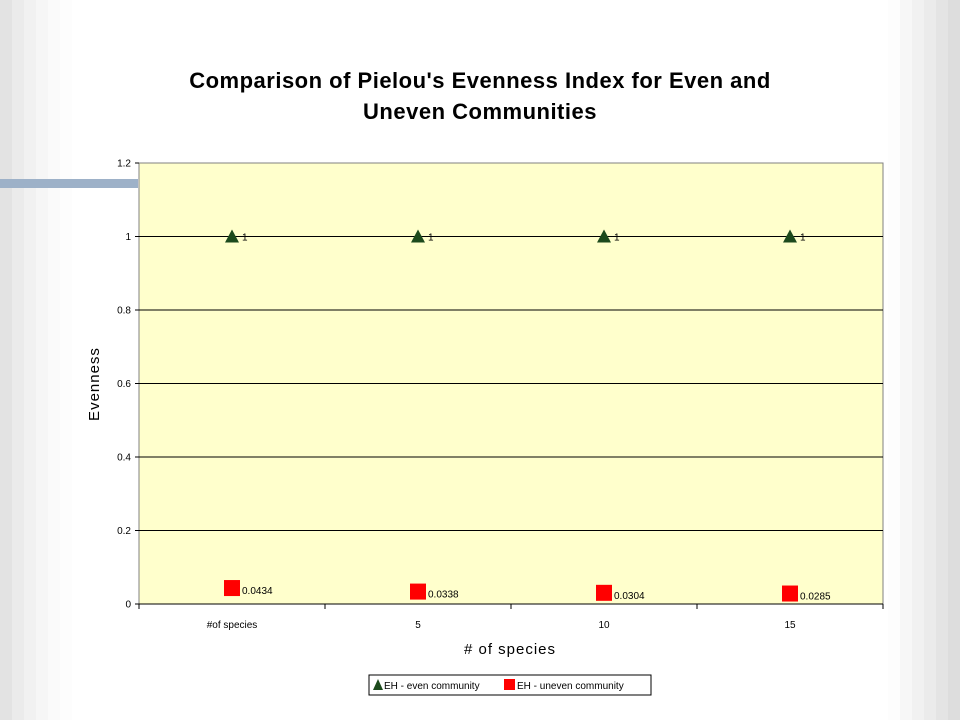 The height and width of the screenshot is (720, 960). I want to click on x-tick-label: #of species, so click(232, 625).